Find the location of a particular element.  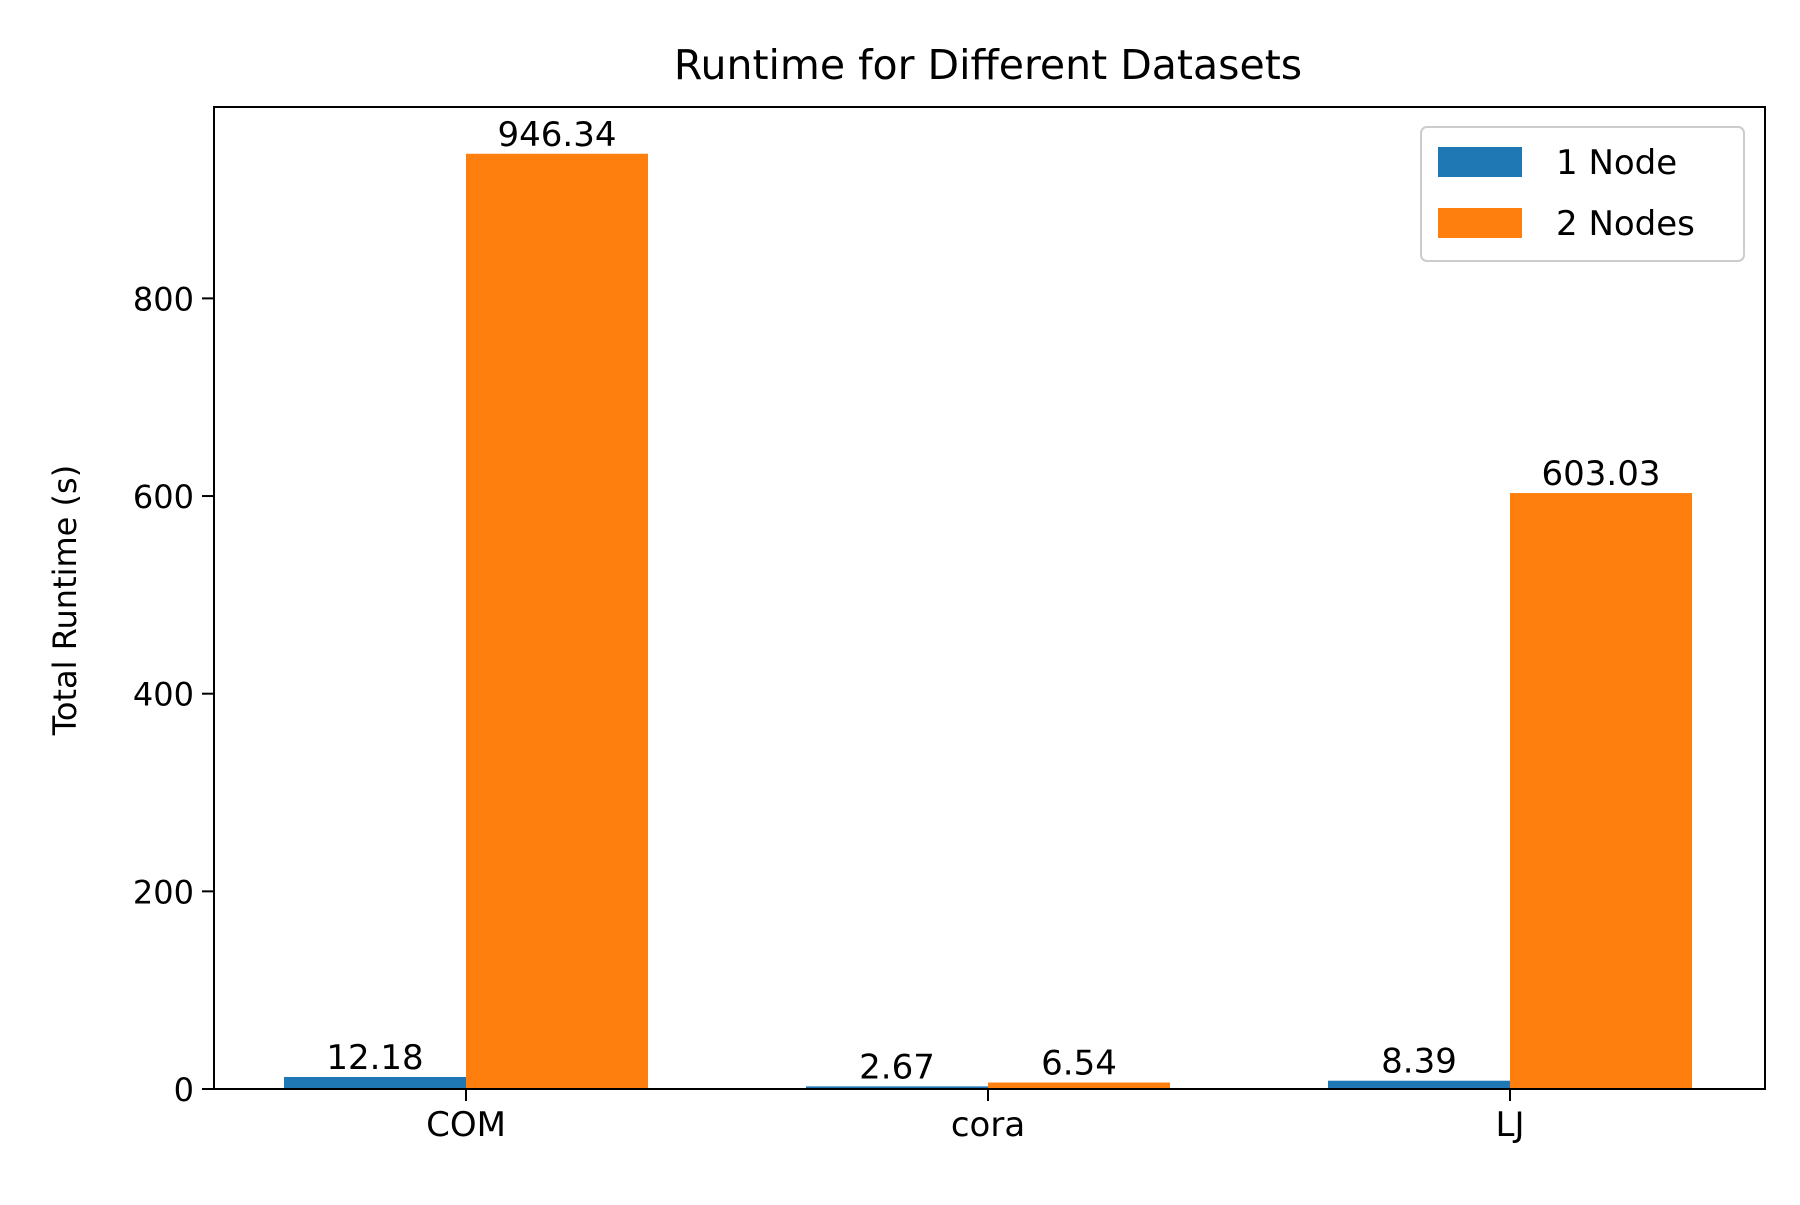

bar-2-nodes-lj is located at coordinates (1601, 791).